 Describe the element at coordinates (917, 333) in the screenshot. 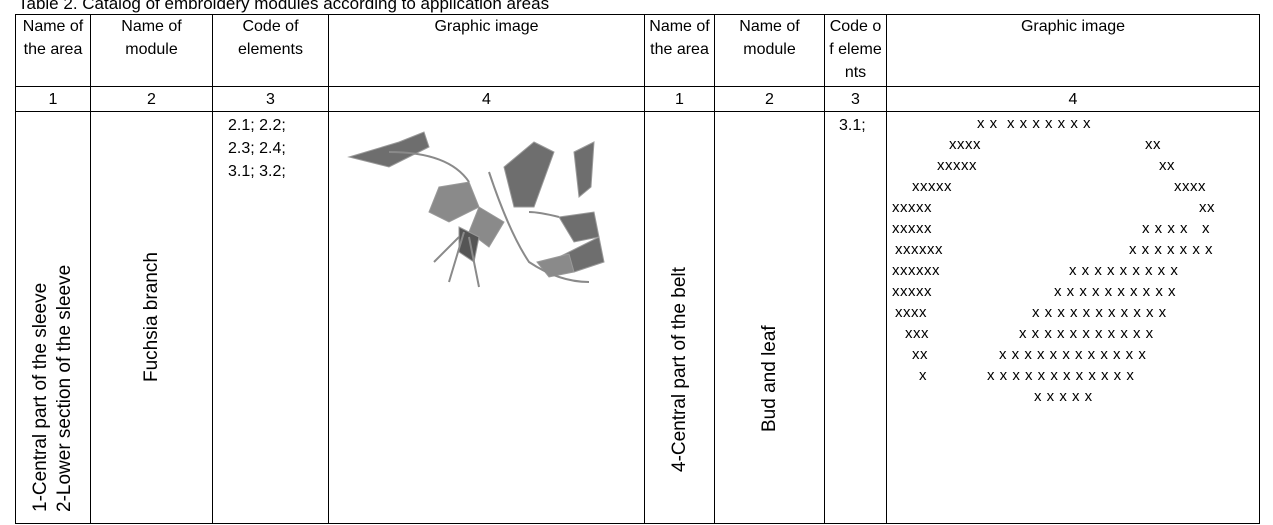

I see `pattern-text: xxx` at that location.